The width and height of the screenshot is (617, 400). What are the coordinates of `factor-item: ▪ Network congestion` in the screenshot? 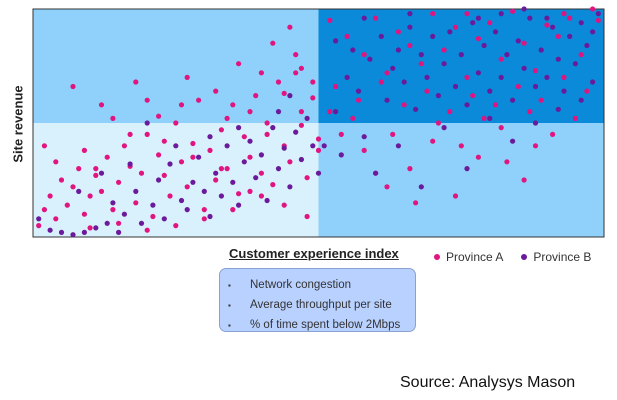 It's located at (317, 285).